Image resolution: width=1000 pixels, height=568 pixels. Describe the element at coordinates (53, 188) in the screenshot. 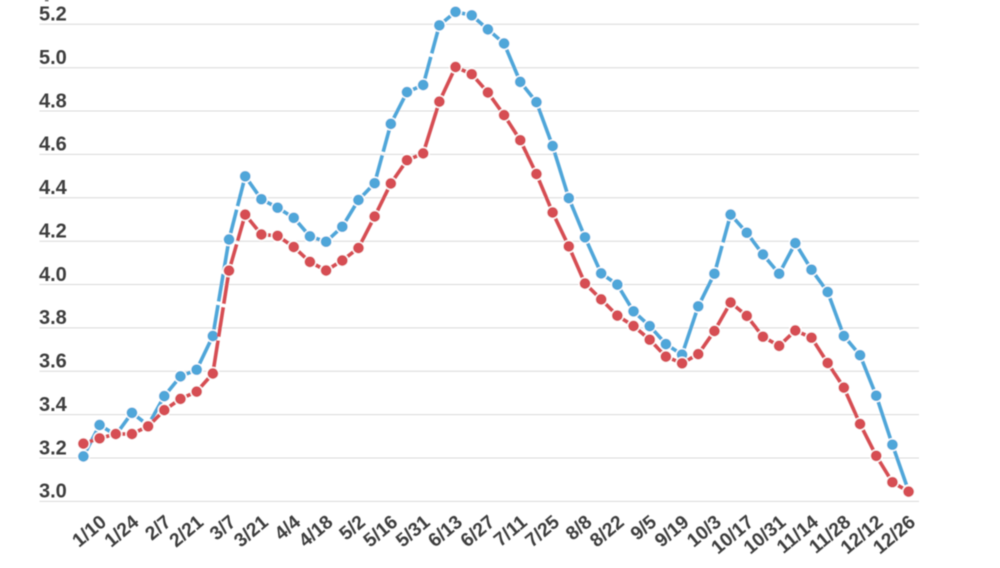

I see `svg-text: 4.4` at that location.